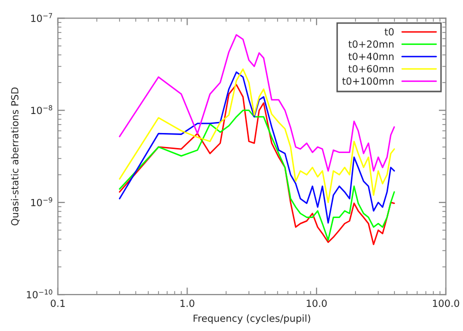 Image resolution: width=463 pixels, height=331 pixels. I want to click on legend-label: t0+40mn, so click(371, 56).